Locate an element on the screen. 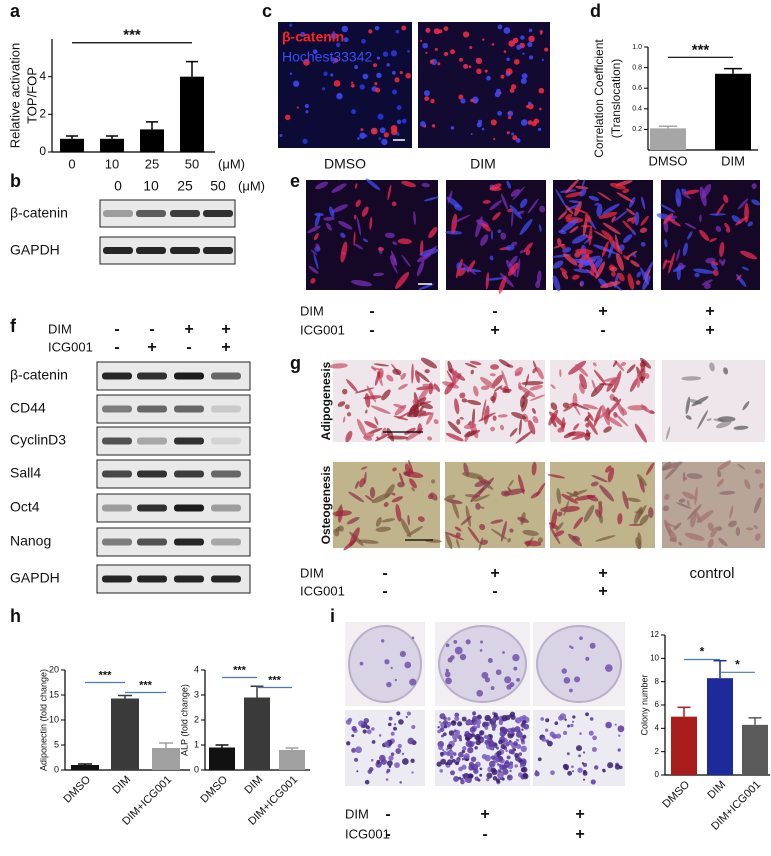 This screenshot has height=856, width=771. blot is located at coordinates (173, 508).